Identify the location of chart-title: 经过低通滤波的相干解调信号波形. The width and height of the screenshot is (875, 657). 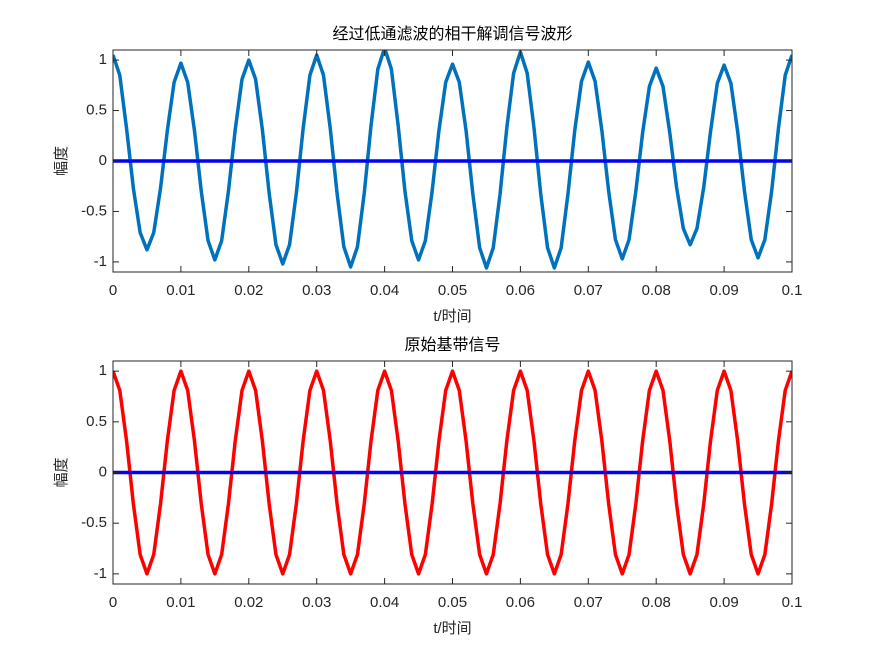
(452, 34).